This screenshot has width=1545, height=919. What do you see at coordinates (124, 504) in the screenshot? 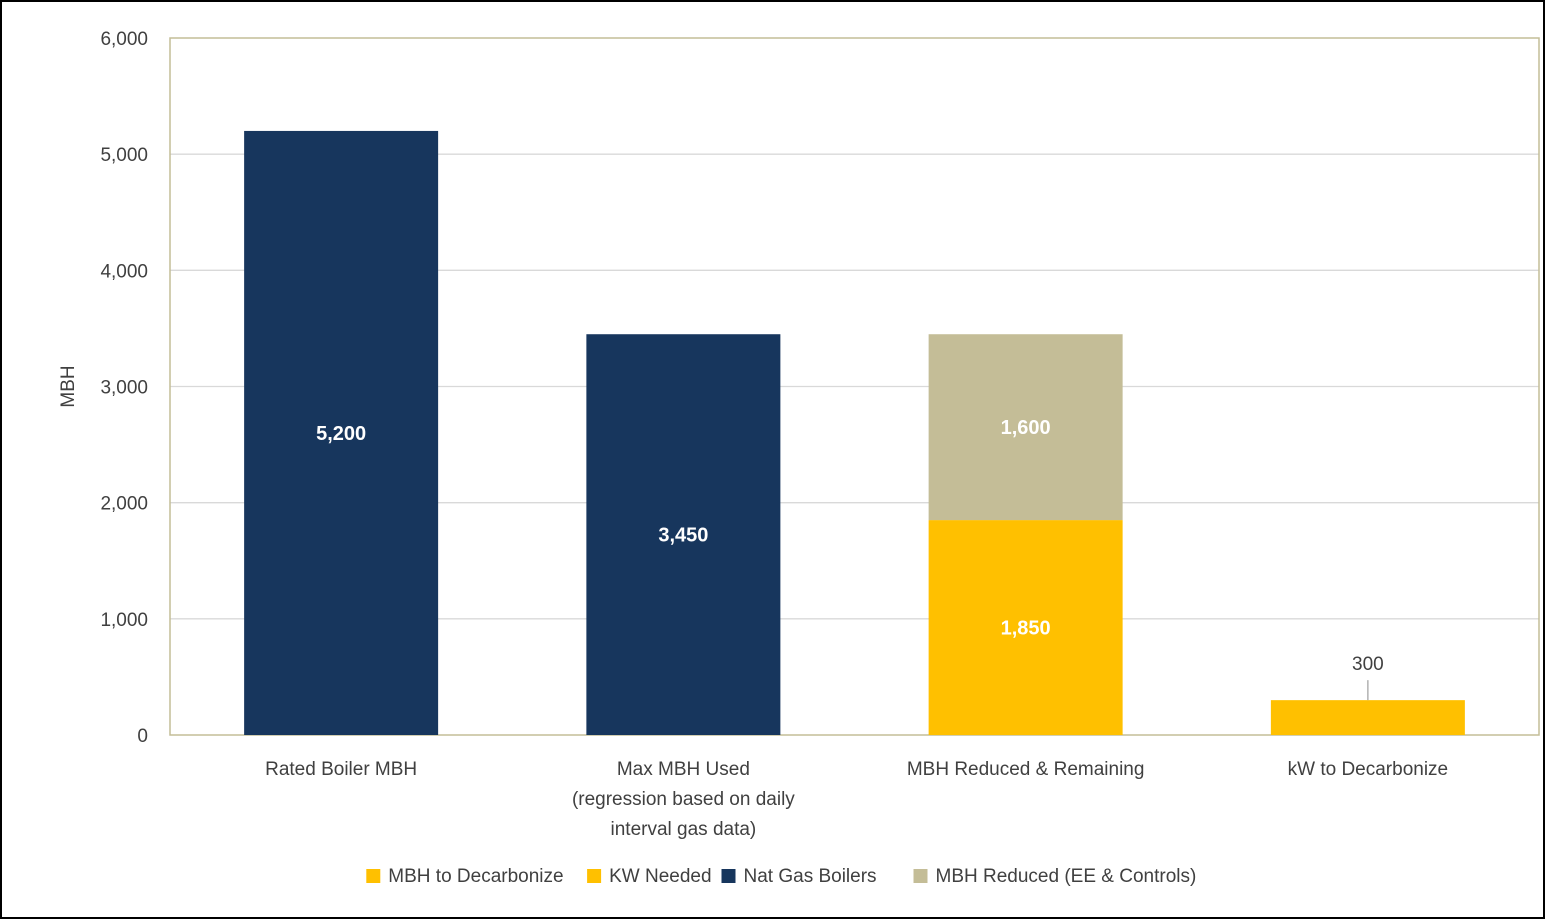
I see `y-tick-label: 2,000` at bounding box center [124, 504].